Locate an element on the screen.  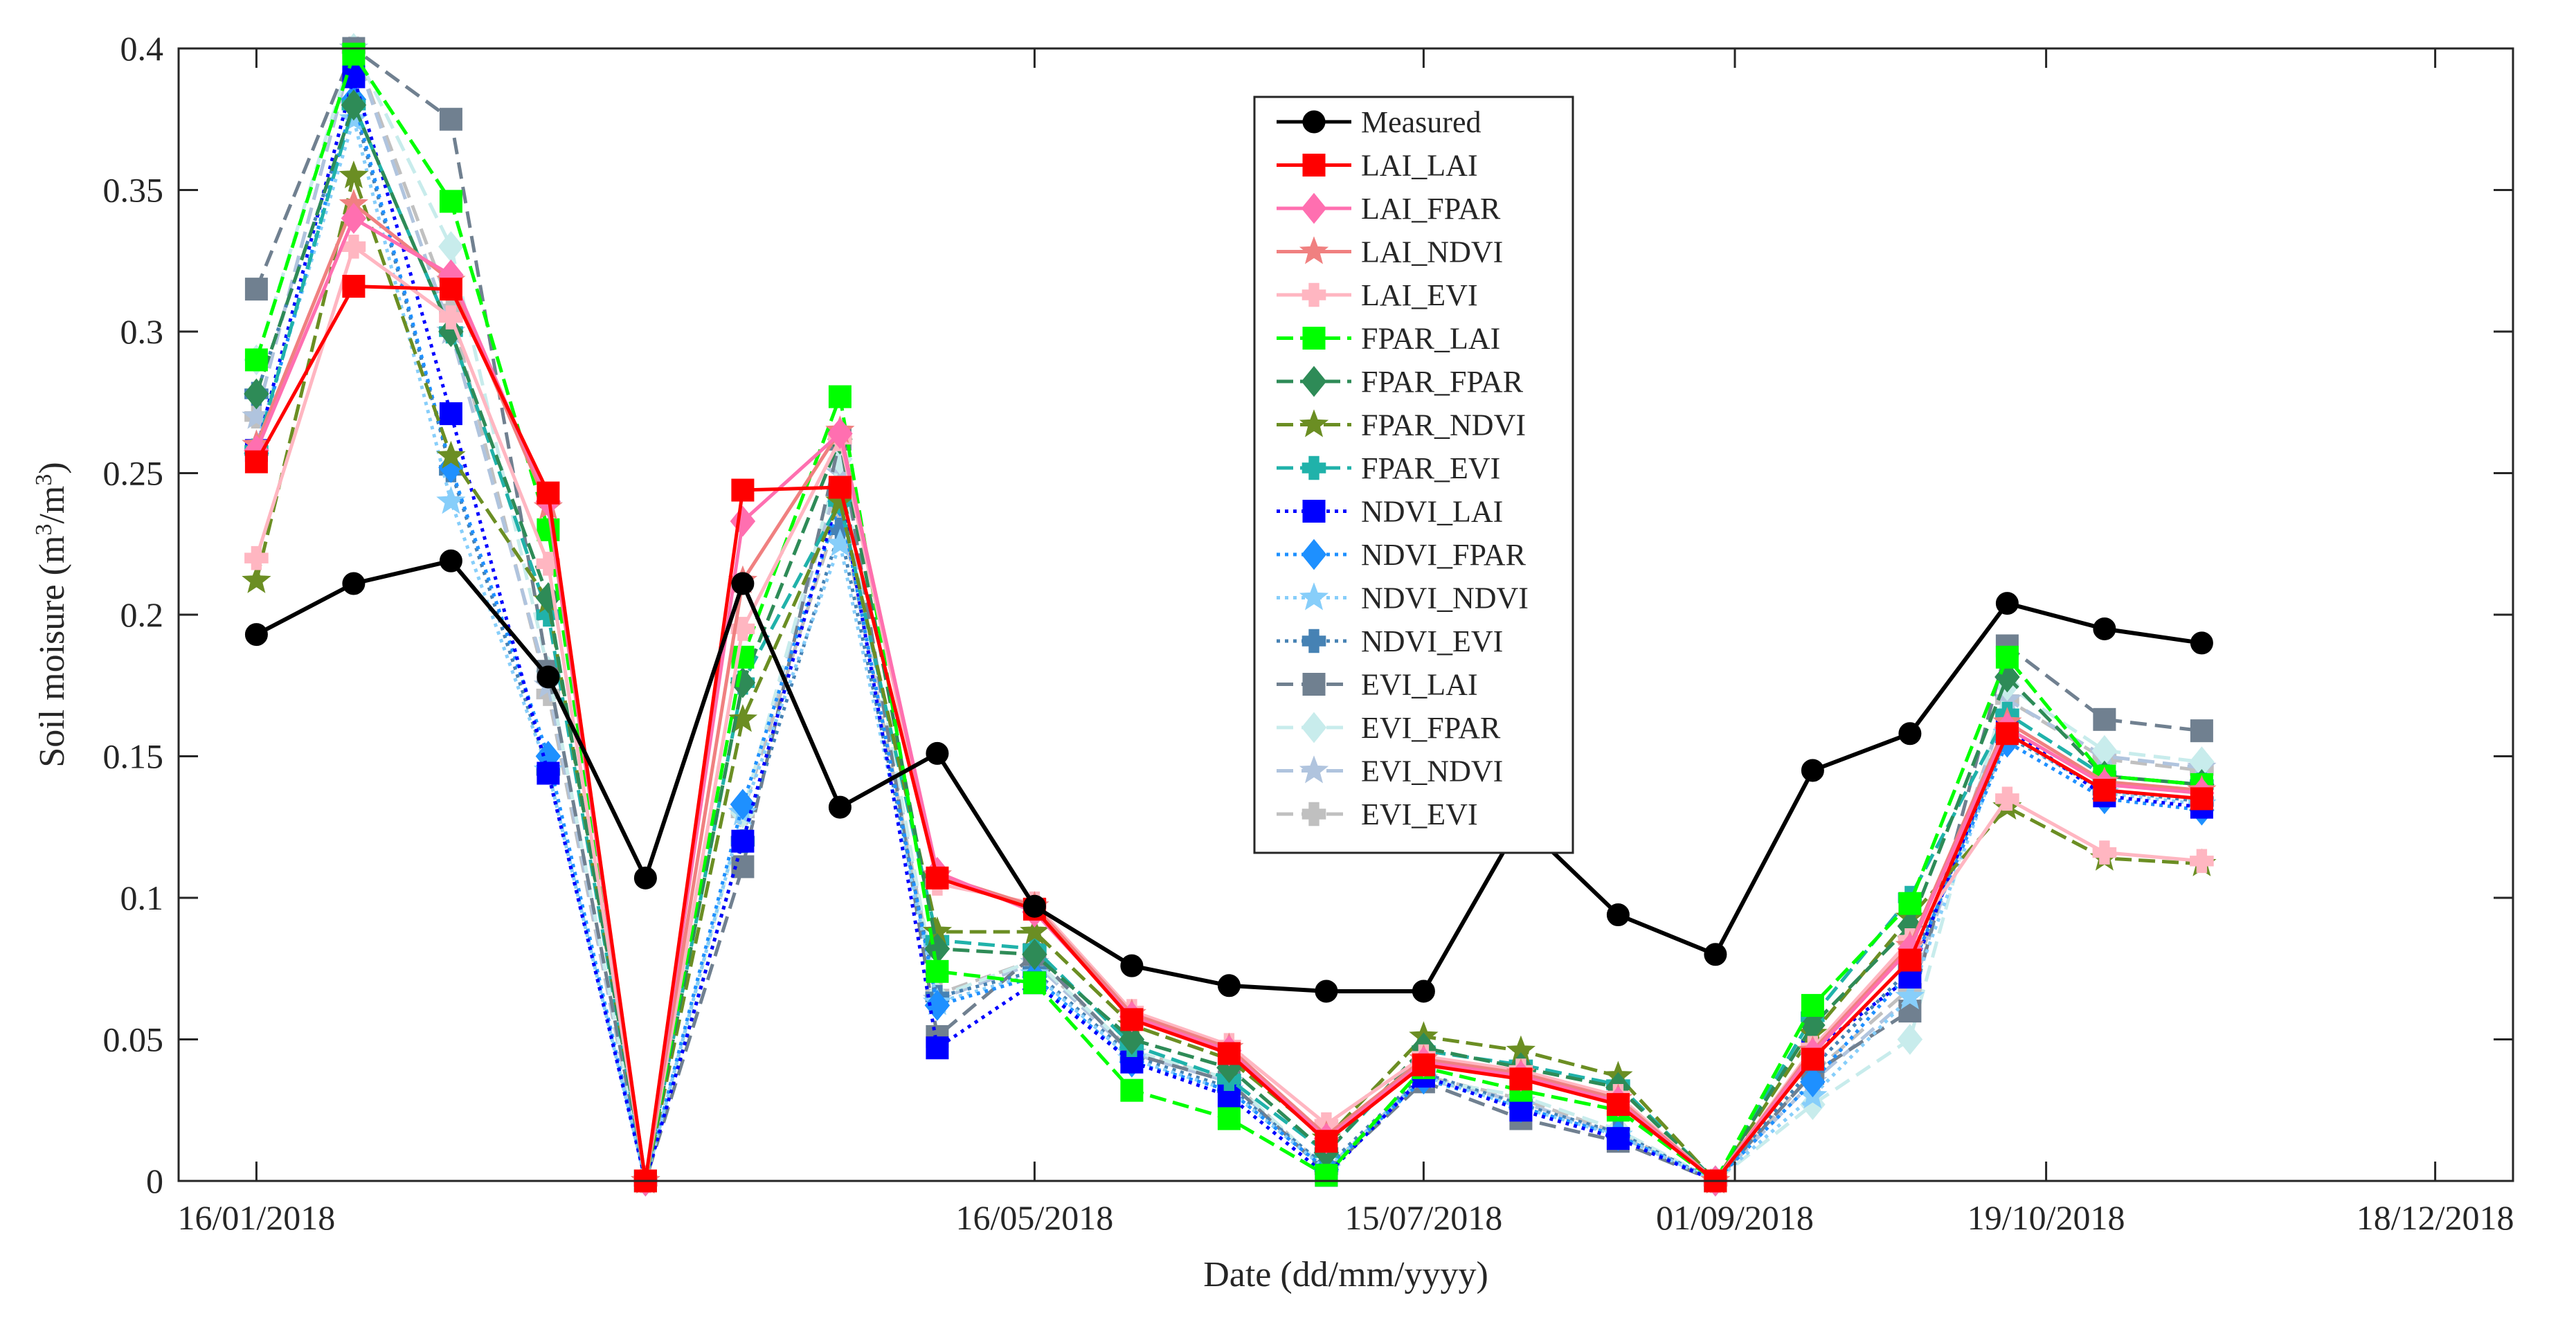
legend-item: FPAR_EVI is located at coordinates (1388, 468).